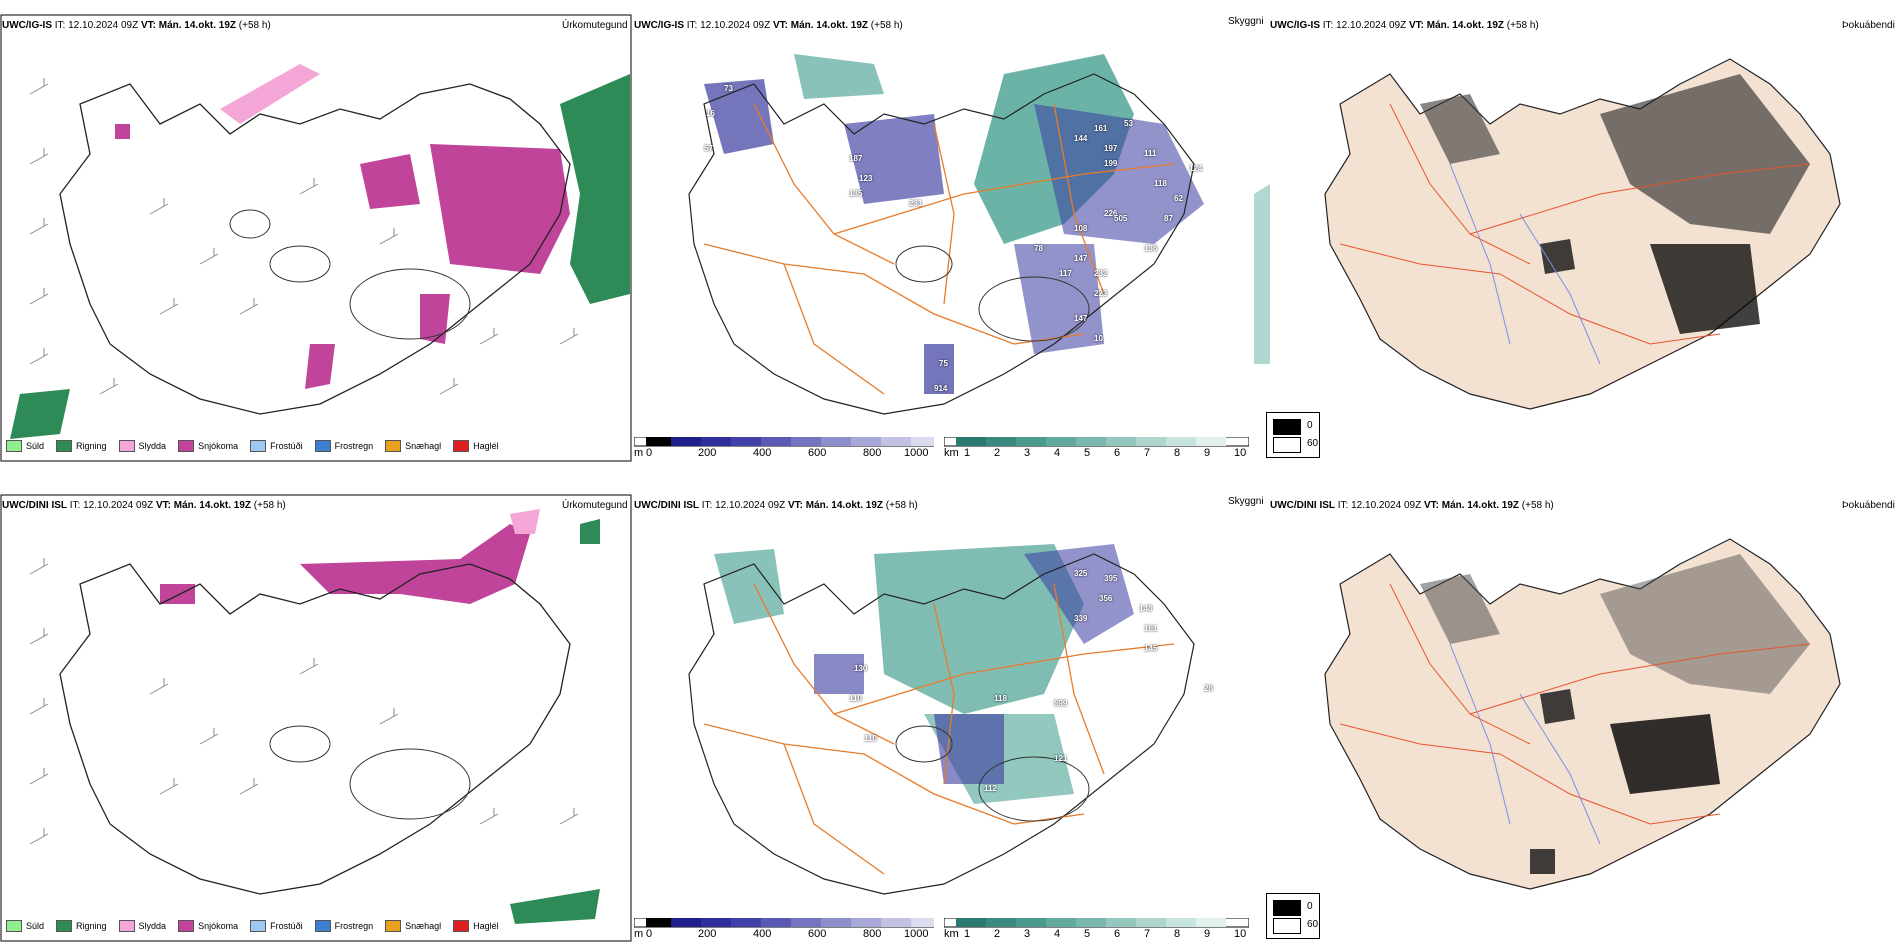  Describe the element at coordinates (276, 446) in the screenshot. I see `legend-item: Frostúði` at that location.